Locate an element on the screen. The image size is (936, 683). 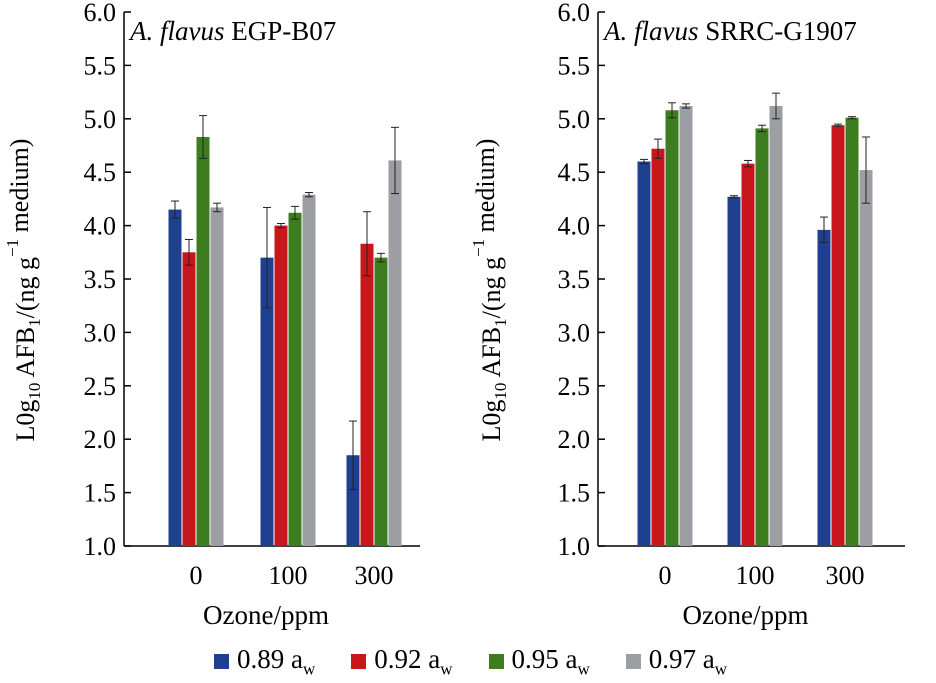
legend-label: 0.95 aw is located at coordinates (550, 661).